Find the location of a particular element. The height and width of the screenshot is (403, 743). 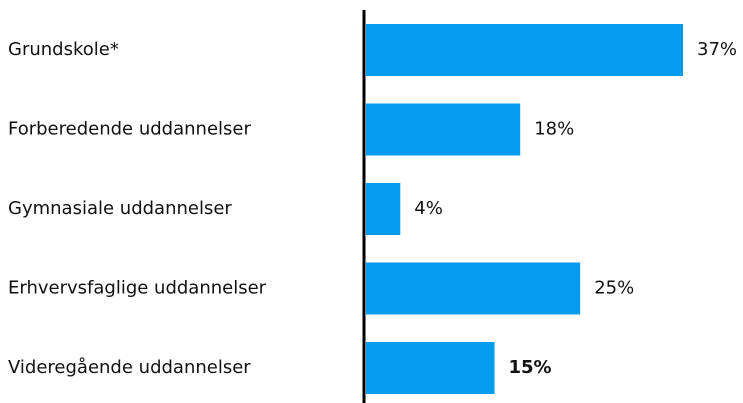

value-label: 37% is located at coordinates (717, 49).